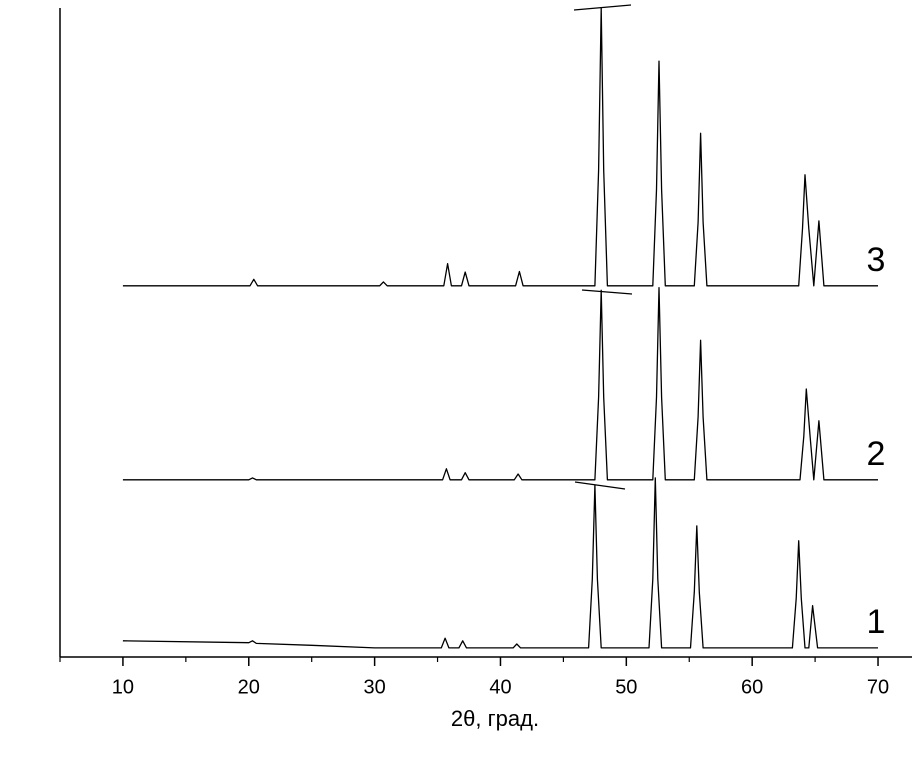 The height and width of the screenshot is (773, 914). Describe the element at coordinates (626, 687) in the screenshot. I see `x-tick-label: 50` at that location.